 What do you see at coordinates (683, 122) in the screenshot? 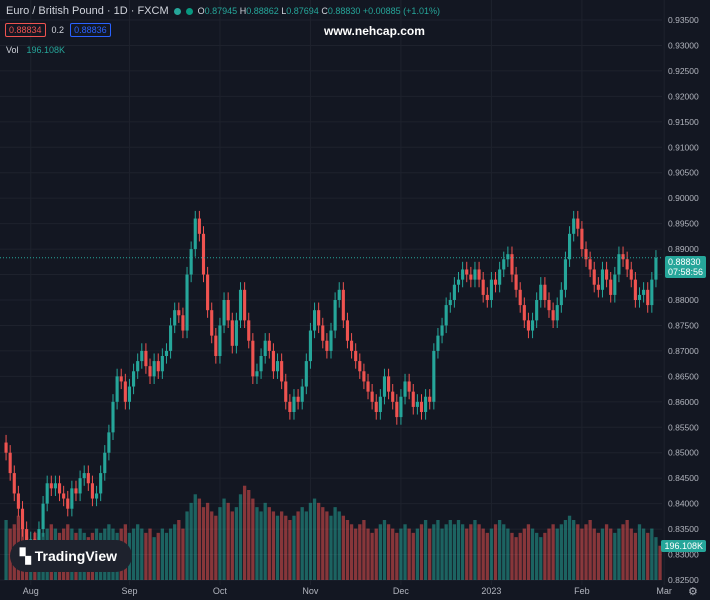
I see `y-tick-label: 0.91500` at bounding box center [683, 122].